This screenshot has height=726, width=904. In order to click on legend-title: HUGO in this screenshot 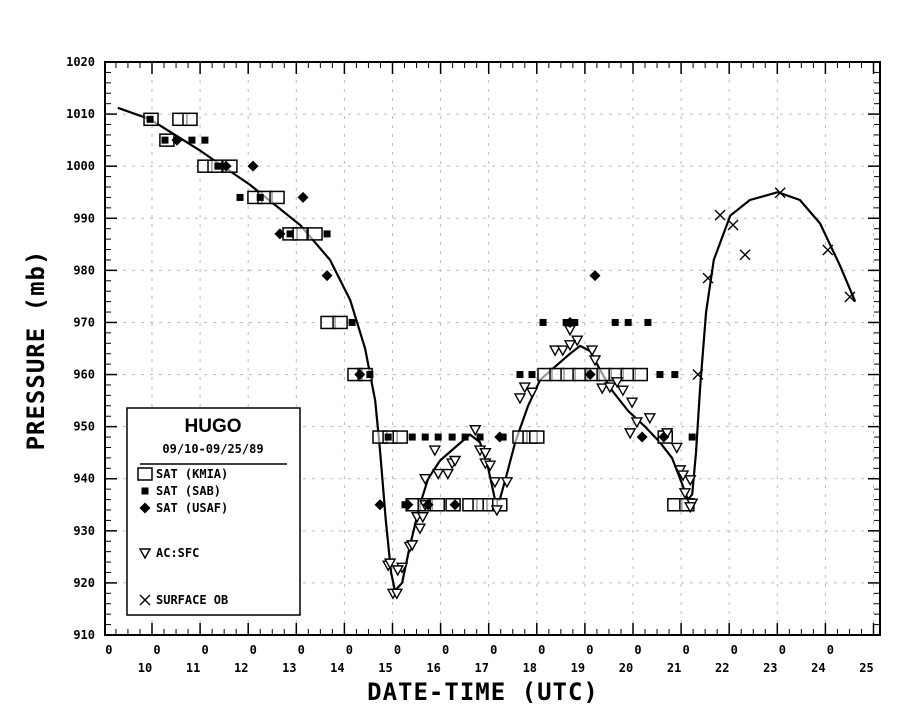, I will do `click(213, 426)`.